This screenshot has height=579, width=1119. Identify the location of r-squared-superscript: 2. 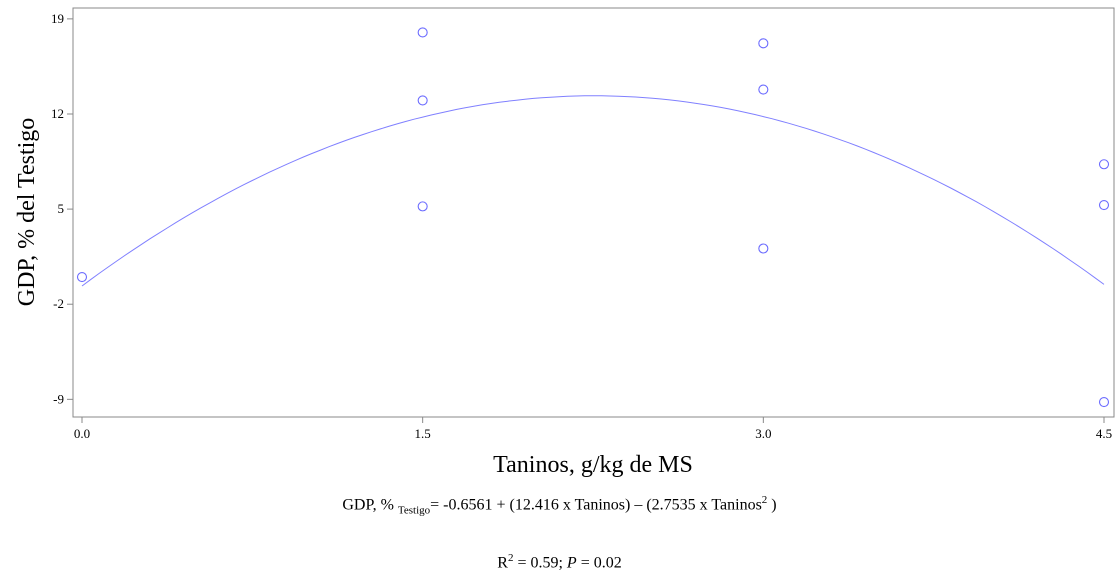
(510, 558).